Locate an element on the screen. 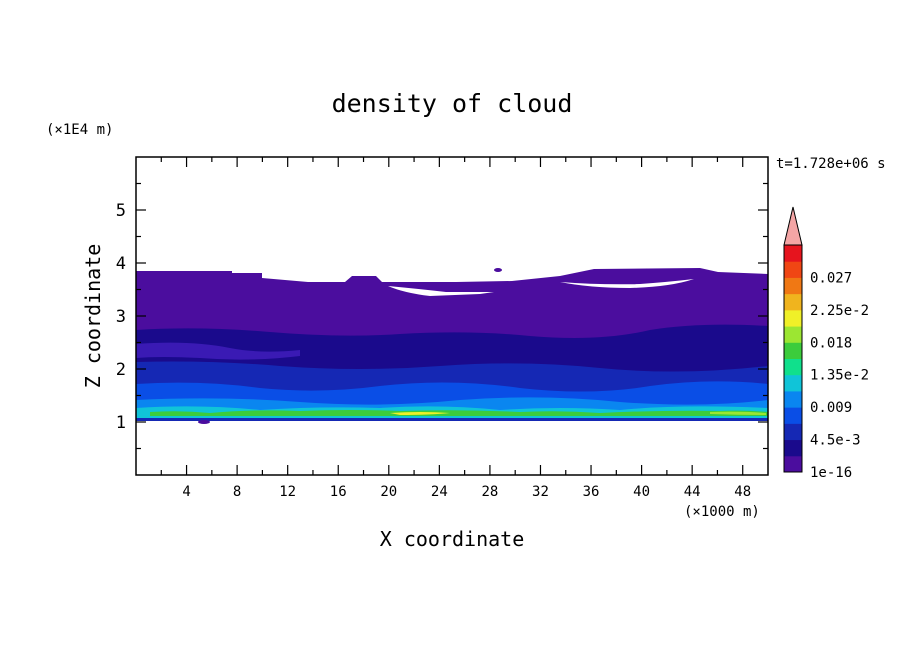  time-label: t=1.728e+06 s is located at coordinates (831, 164).